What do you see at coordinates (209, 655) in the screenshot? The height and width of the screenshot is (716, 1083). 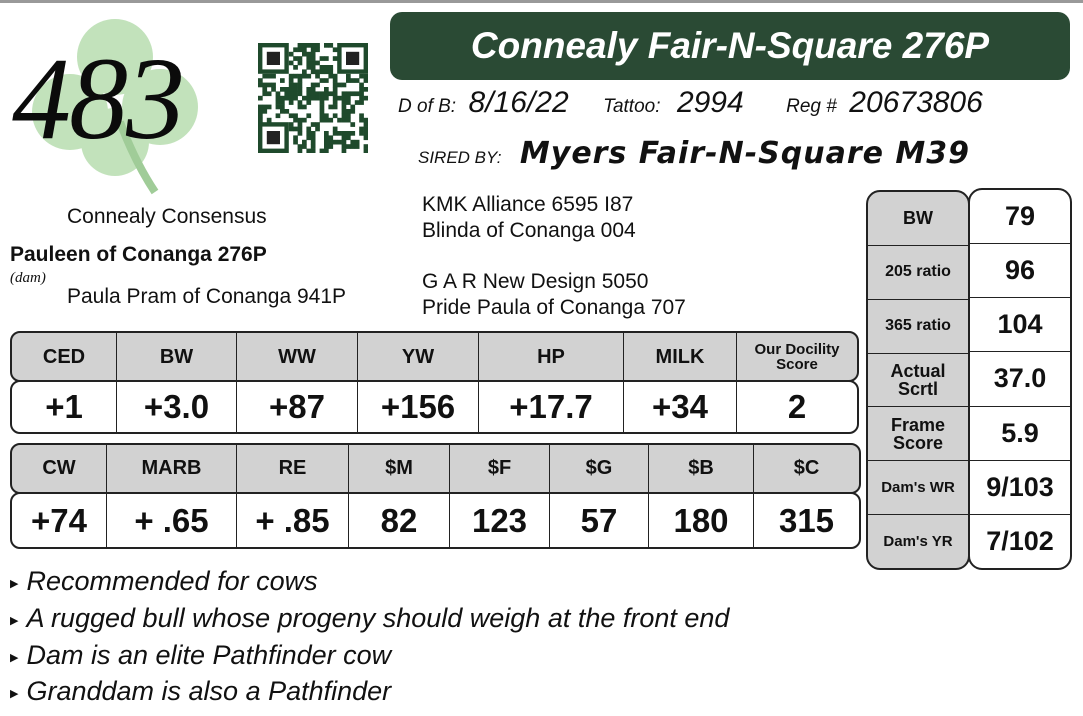 I see `note-text: Dam is an elite Pathfinder cow` at bounding box center [209, 655].